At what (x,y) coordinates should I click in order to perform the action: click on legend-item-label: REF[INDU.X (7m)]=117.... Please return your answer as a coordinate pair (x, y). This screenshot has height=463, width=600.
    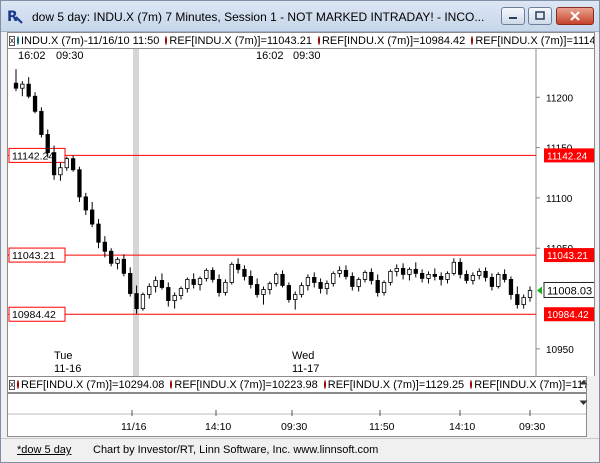
    Looking at the image, I should click on (530, 384).